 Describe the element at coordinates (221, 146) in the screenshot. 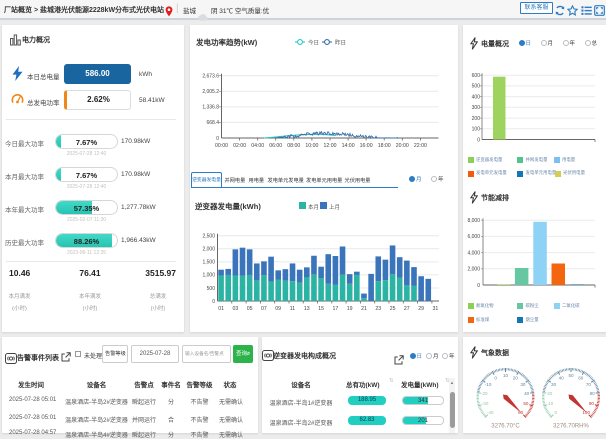

I see `svg-text: 00:00` at that location.